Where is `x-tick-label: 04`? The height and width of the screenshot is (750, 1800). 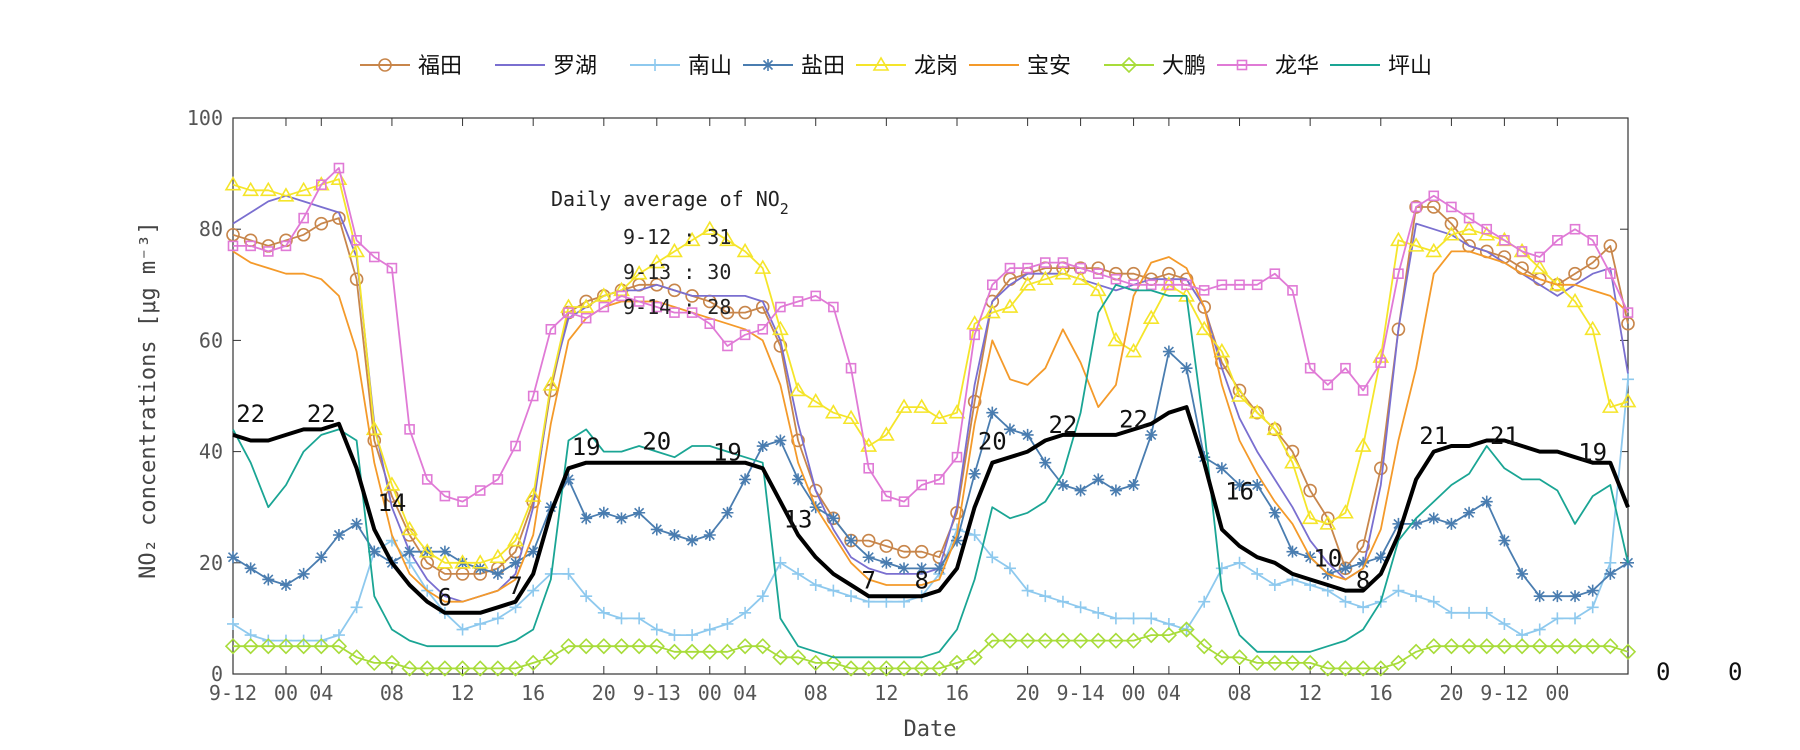 x-tick-label: 04 is located at coordinates (1169, 693).